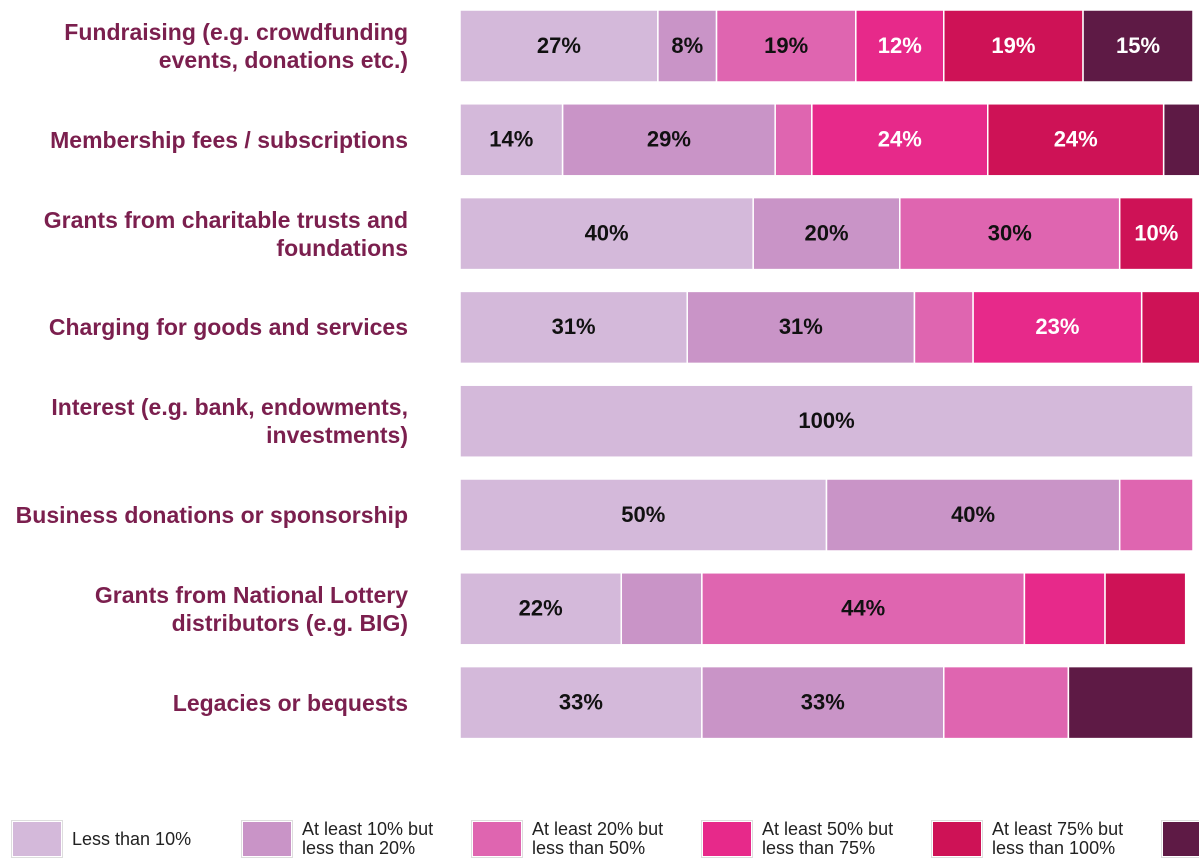 This screenshot has height=863, width=1199. Describe the element at coordinates (828, 838) in the screenshot. I see `legend-label: At least 50% but less than 75%` at that location.